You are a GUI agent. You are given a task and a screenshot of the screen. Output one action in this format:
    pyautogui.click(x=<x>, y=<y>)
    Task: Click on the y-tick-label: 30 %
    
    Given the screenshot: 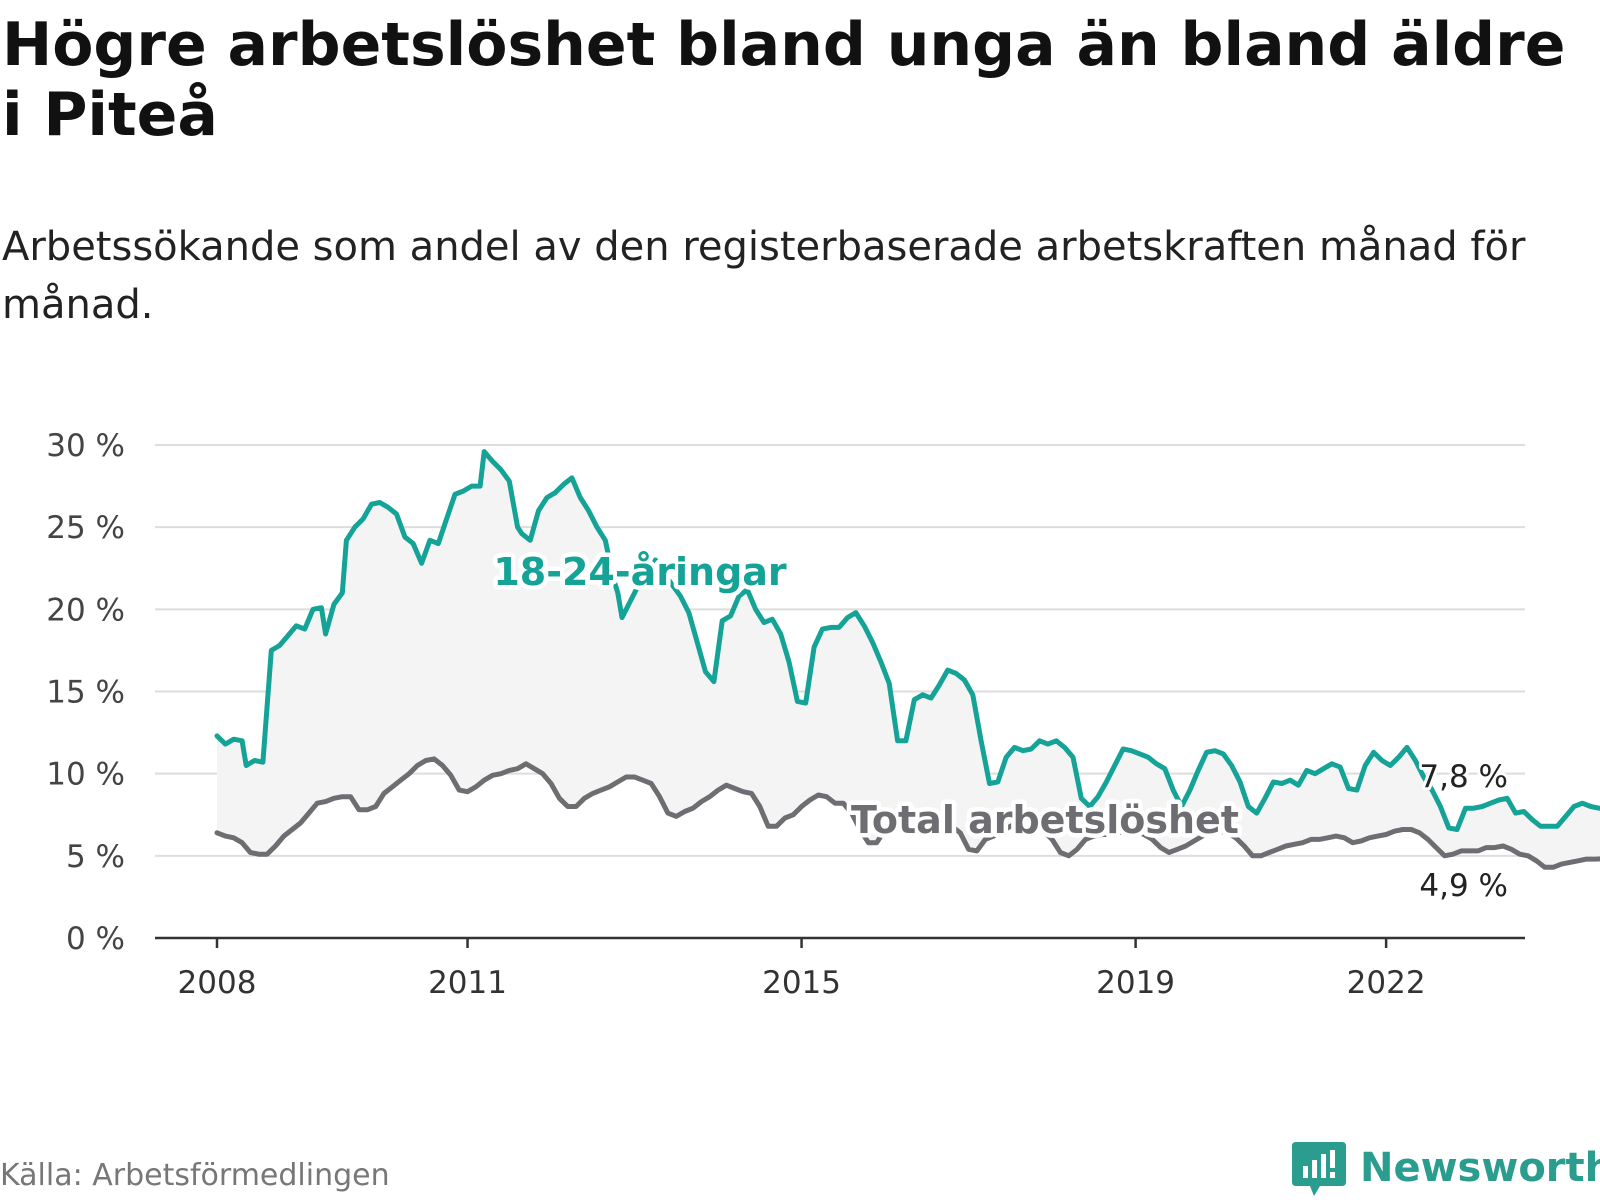 What is the action you would take?
    pyautogui.click(x=85, y=446)
    